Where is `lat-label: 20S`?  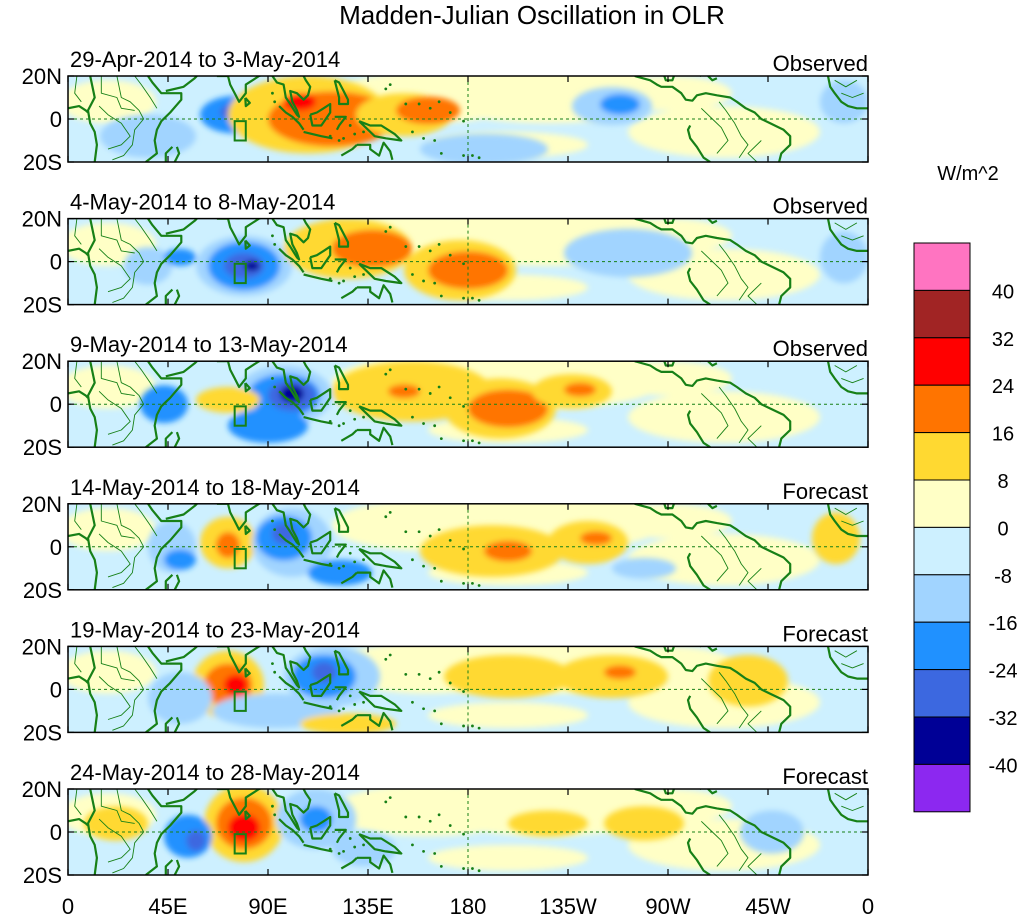
lat-label: 20S is located at coordinates (42, 162).